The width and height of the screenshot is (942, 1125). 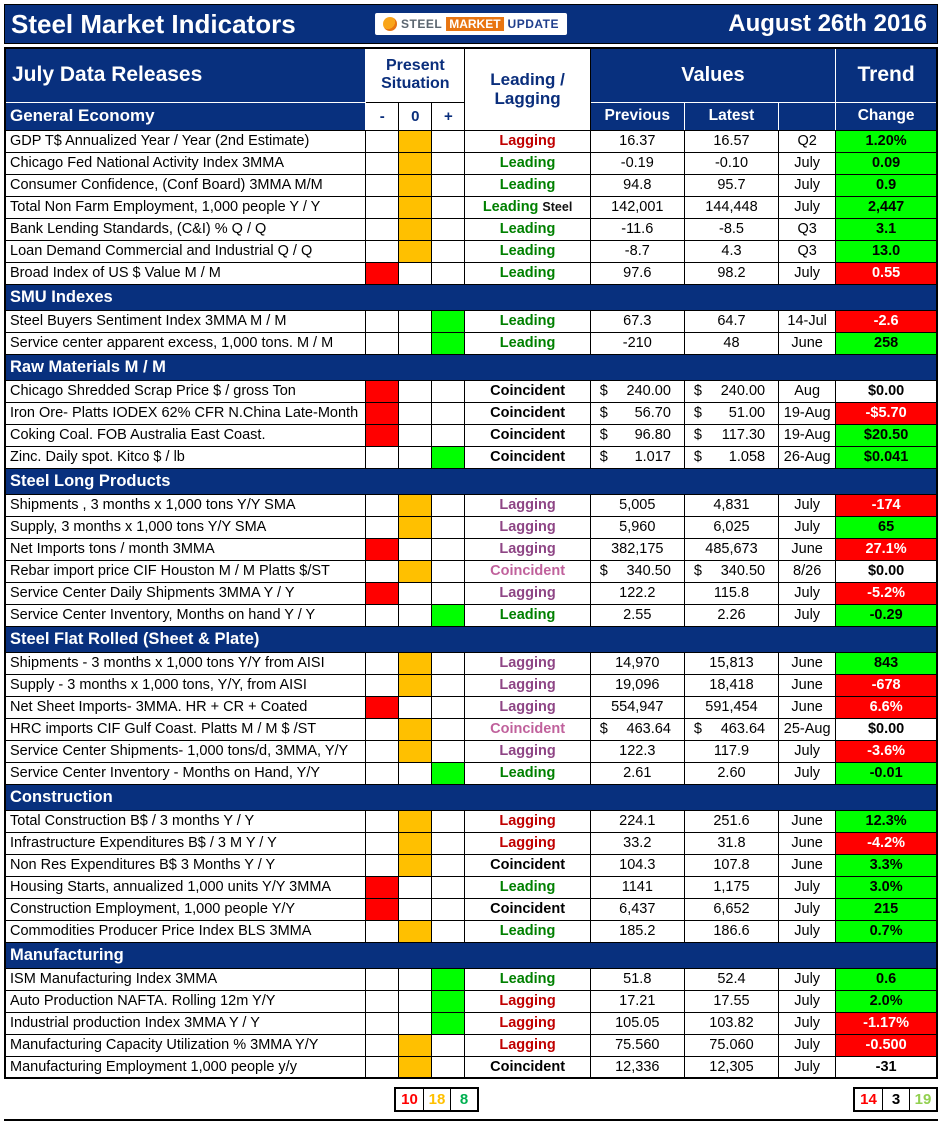 I want to click on section-header-row: SMU Indexes, so click(x=471, y=297).